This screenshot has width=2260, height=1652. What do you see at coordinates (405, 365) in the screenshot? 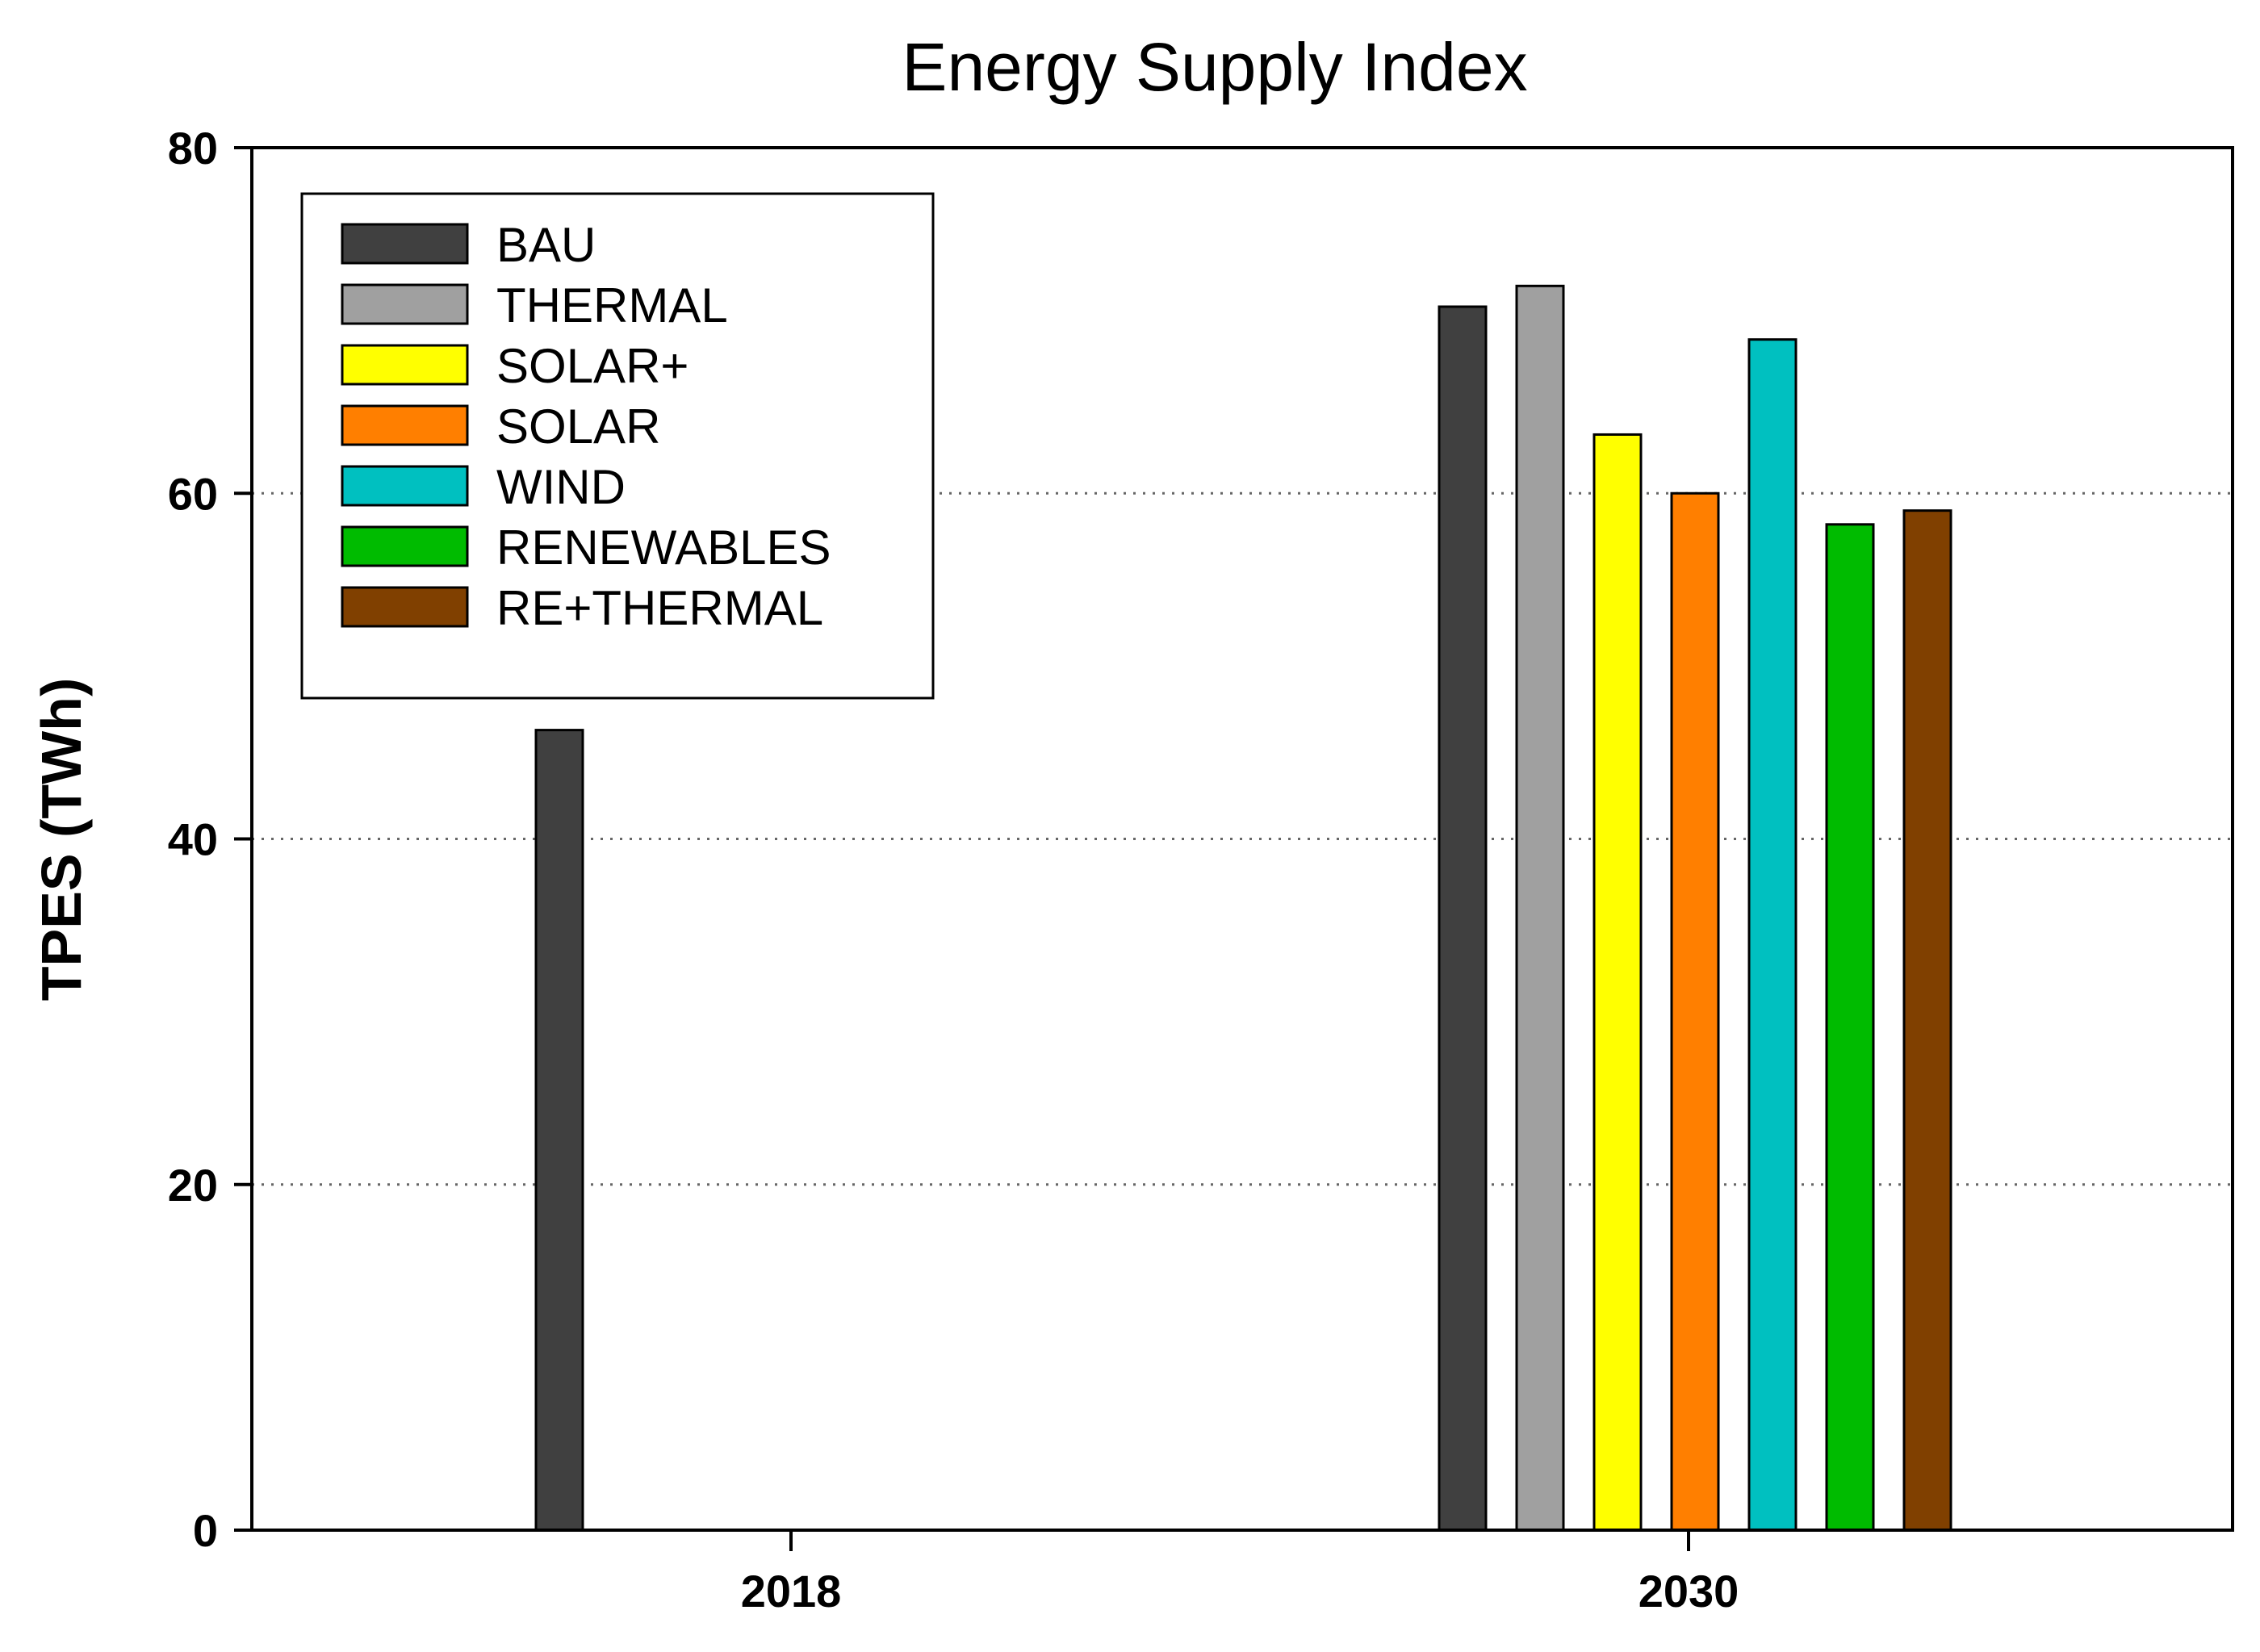
I see `legend-swatch-solar-` at bounding box center [405, 365].